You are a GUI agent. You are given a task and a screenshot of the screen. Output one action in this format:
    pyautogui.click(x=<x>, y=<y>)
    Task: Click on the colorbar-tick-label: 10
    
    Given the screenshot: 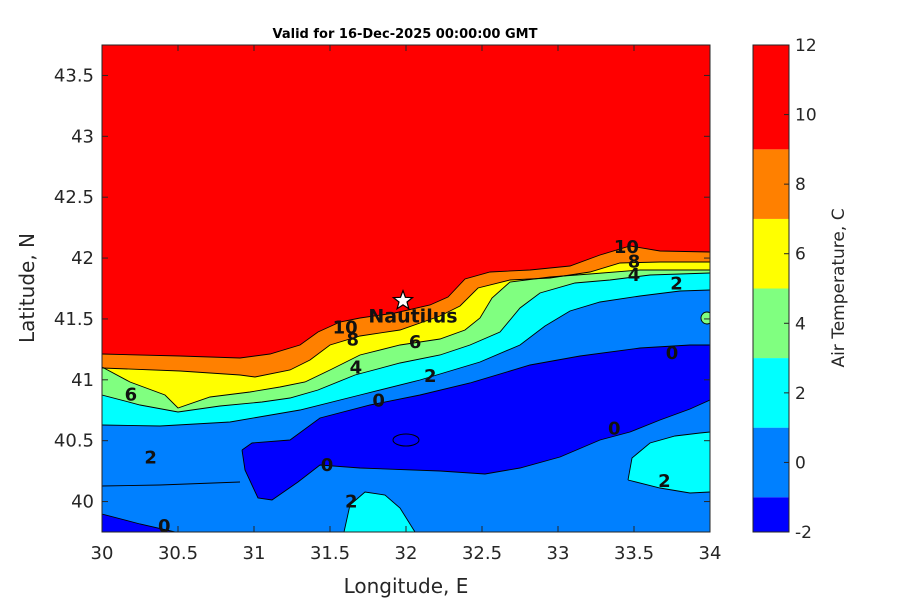 What is the action you would take?
    pyautogui.click(x=806, y=116)
    